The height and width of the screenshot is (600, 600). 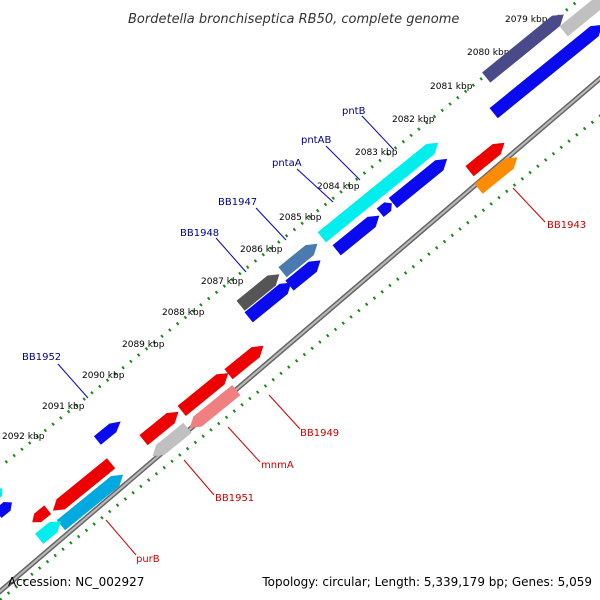 I want to click on gene-label: pntaA, so click(x=287, y=163).